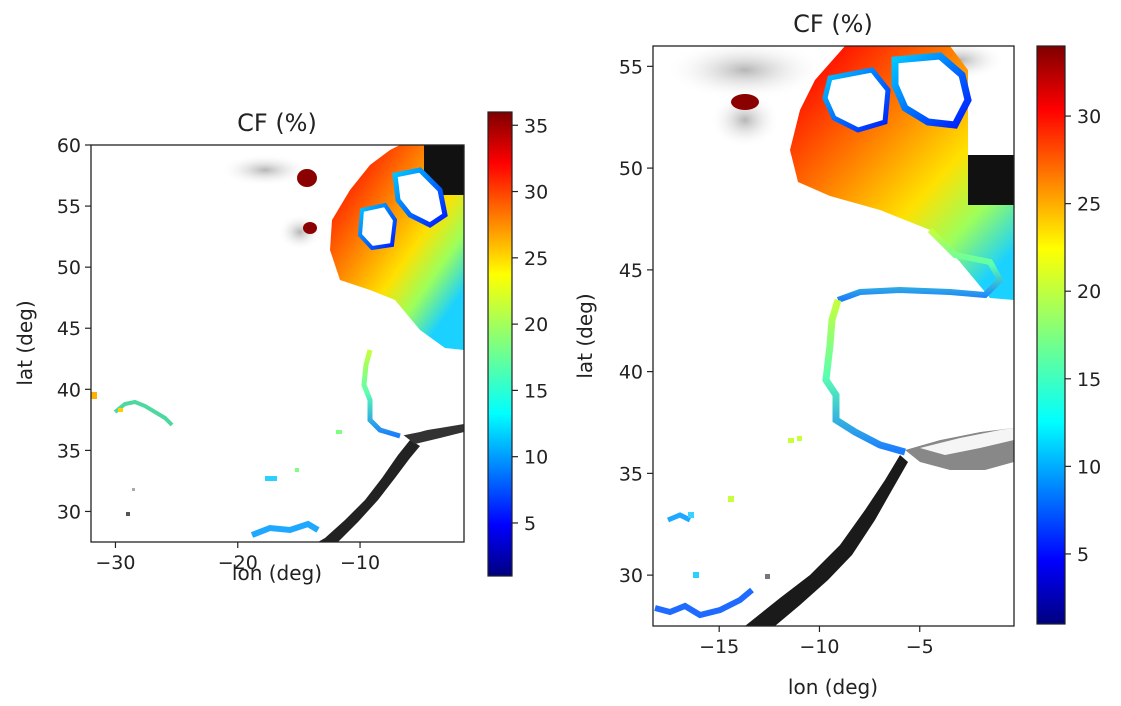 The width and height of the screenshot is (1121, 706). I want to click on right-y-axis-label: lat (deg), so click(585, 335).